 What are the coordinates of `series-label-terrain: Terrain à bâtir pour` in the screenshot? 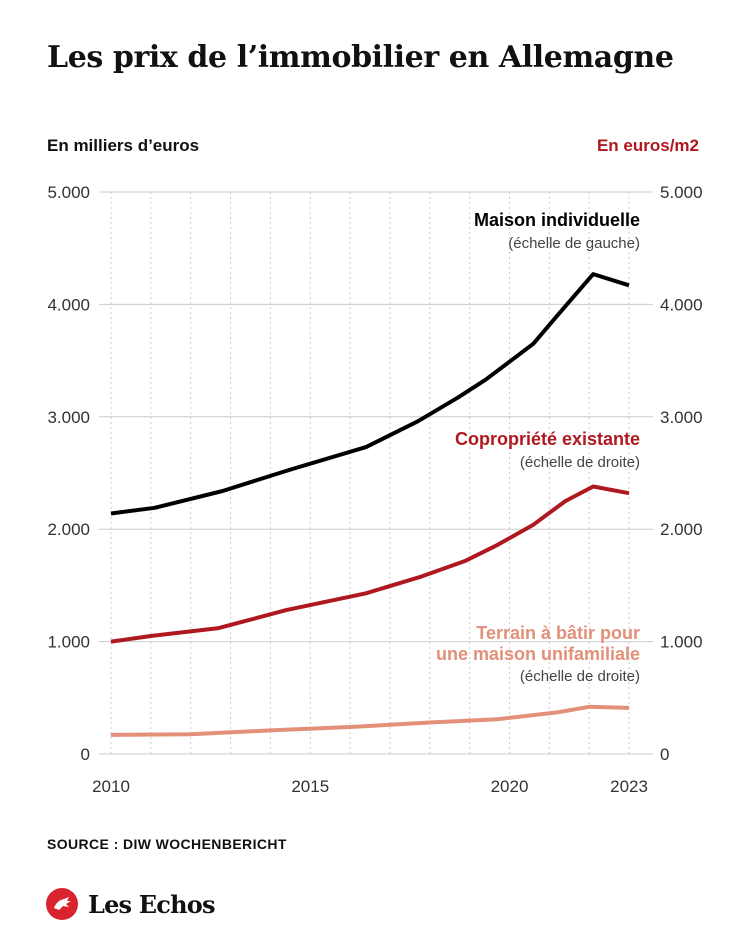 It's located at (558, 633).